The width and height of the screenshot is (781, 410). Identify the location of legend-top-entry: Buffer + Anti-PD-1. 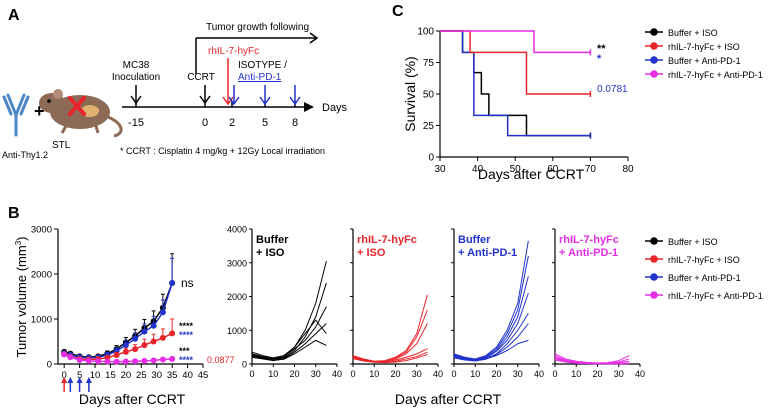
(693, 61).